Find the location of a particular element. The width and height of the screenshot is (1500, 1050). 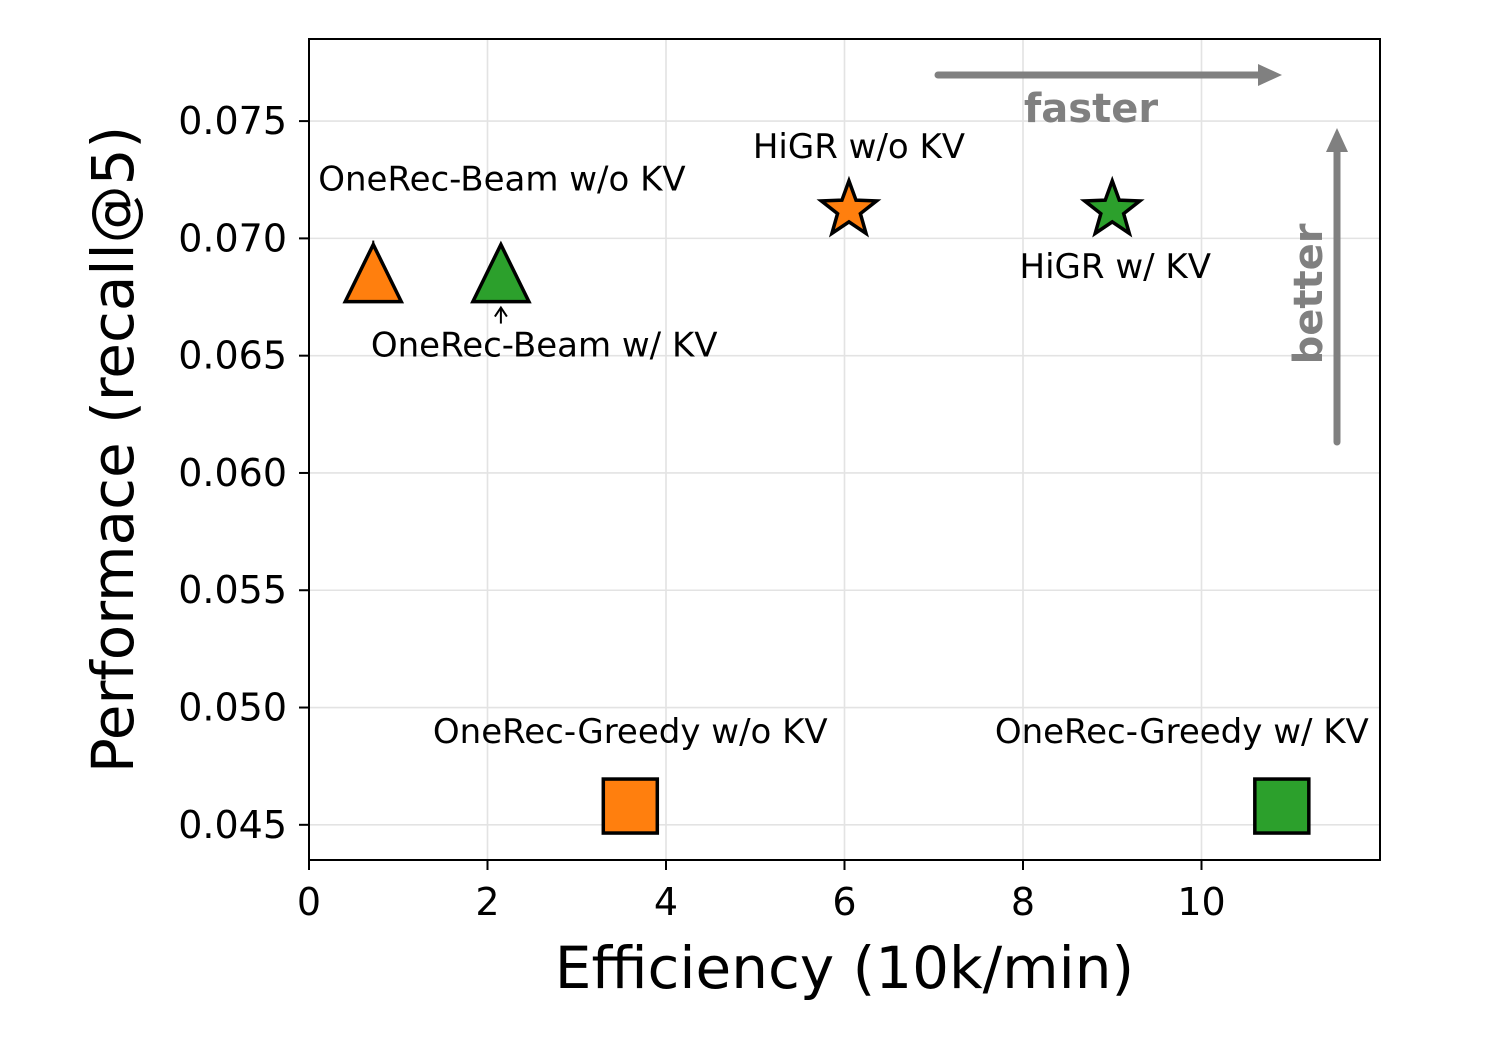

annotation-arrow-head is located at coordinates (501, 311).